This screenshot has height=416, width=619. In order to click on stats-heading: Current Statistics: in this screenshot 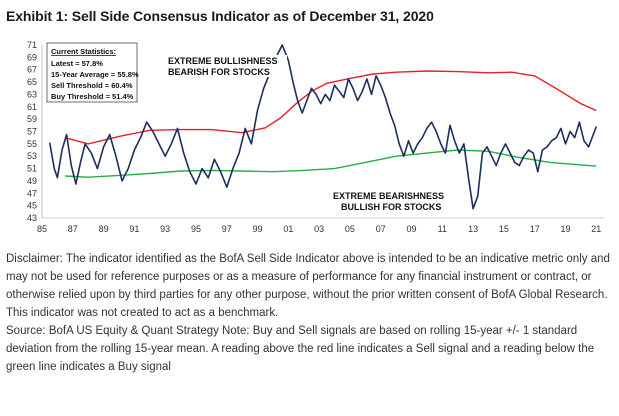, I will do `click(83, 51)`.